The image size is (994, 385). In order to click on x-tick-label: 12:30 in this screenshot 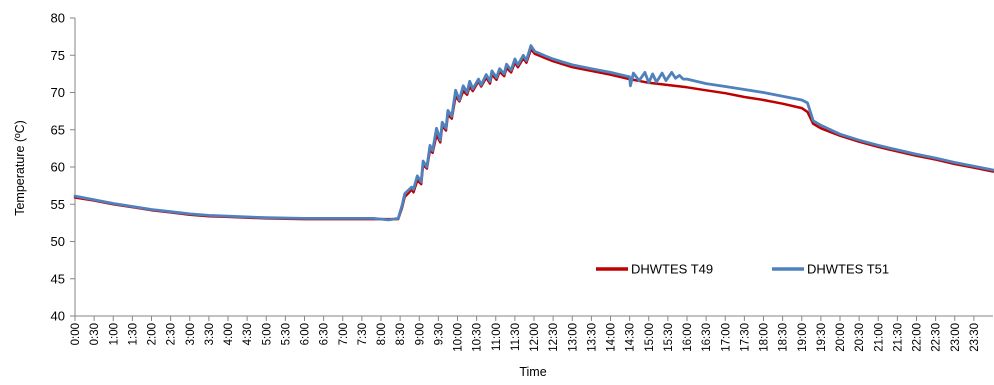, I will do `click(554, 337)`.